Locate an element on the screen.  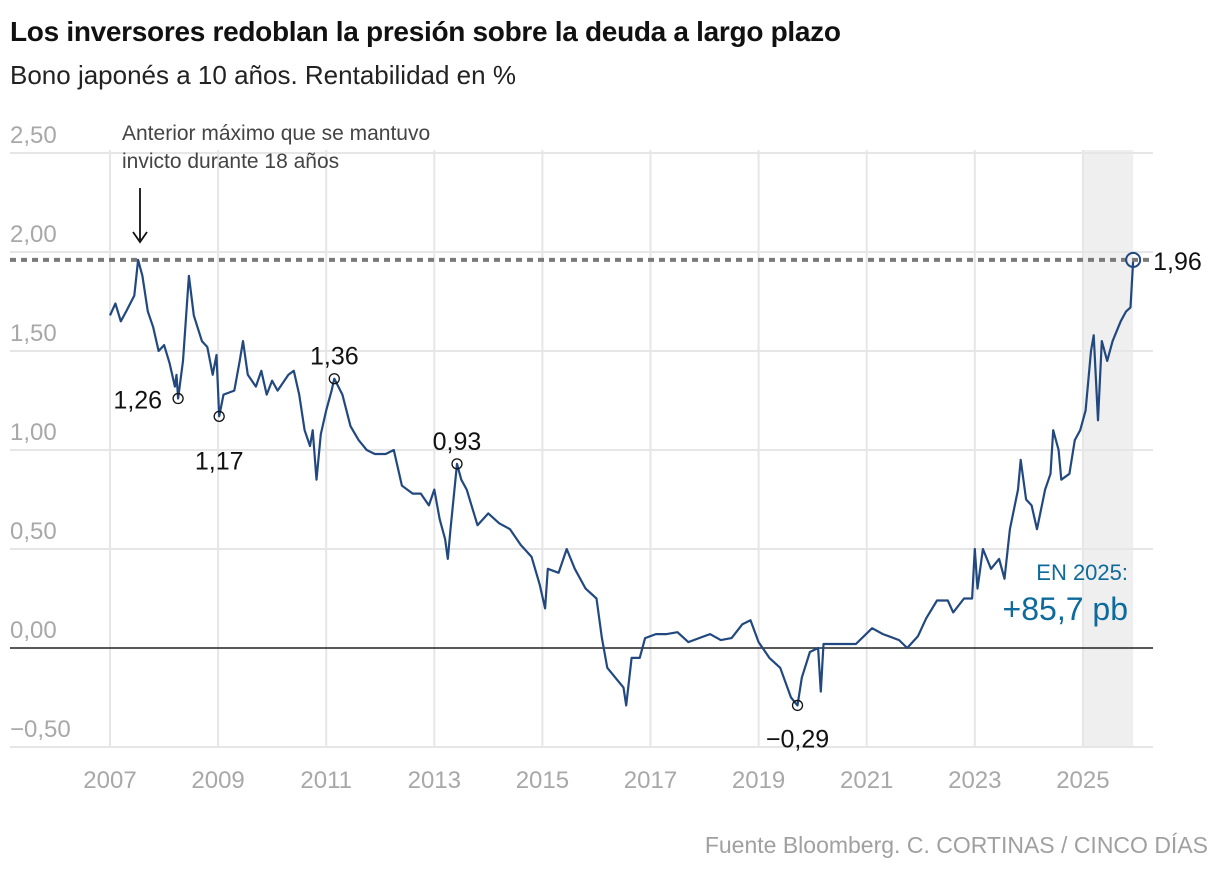
point-label: 1,96 is located at coordinates (1177, 262).